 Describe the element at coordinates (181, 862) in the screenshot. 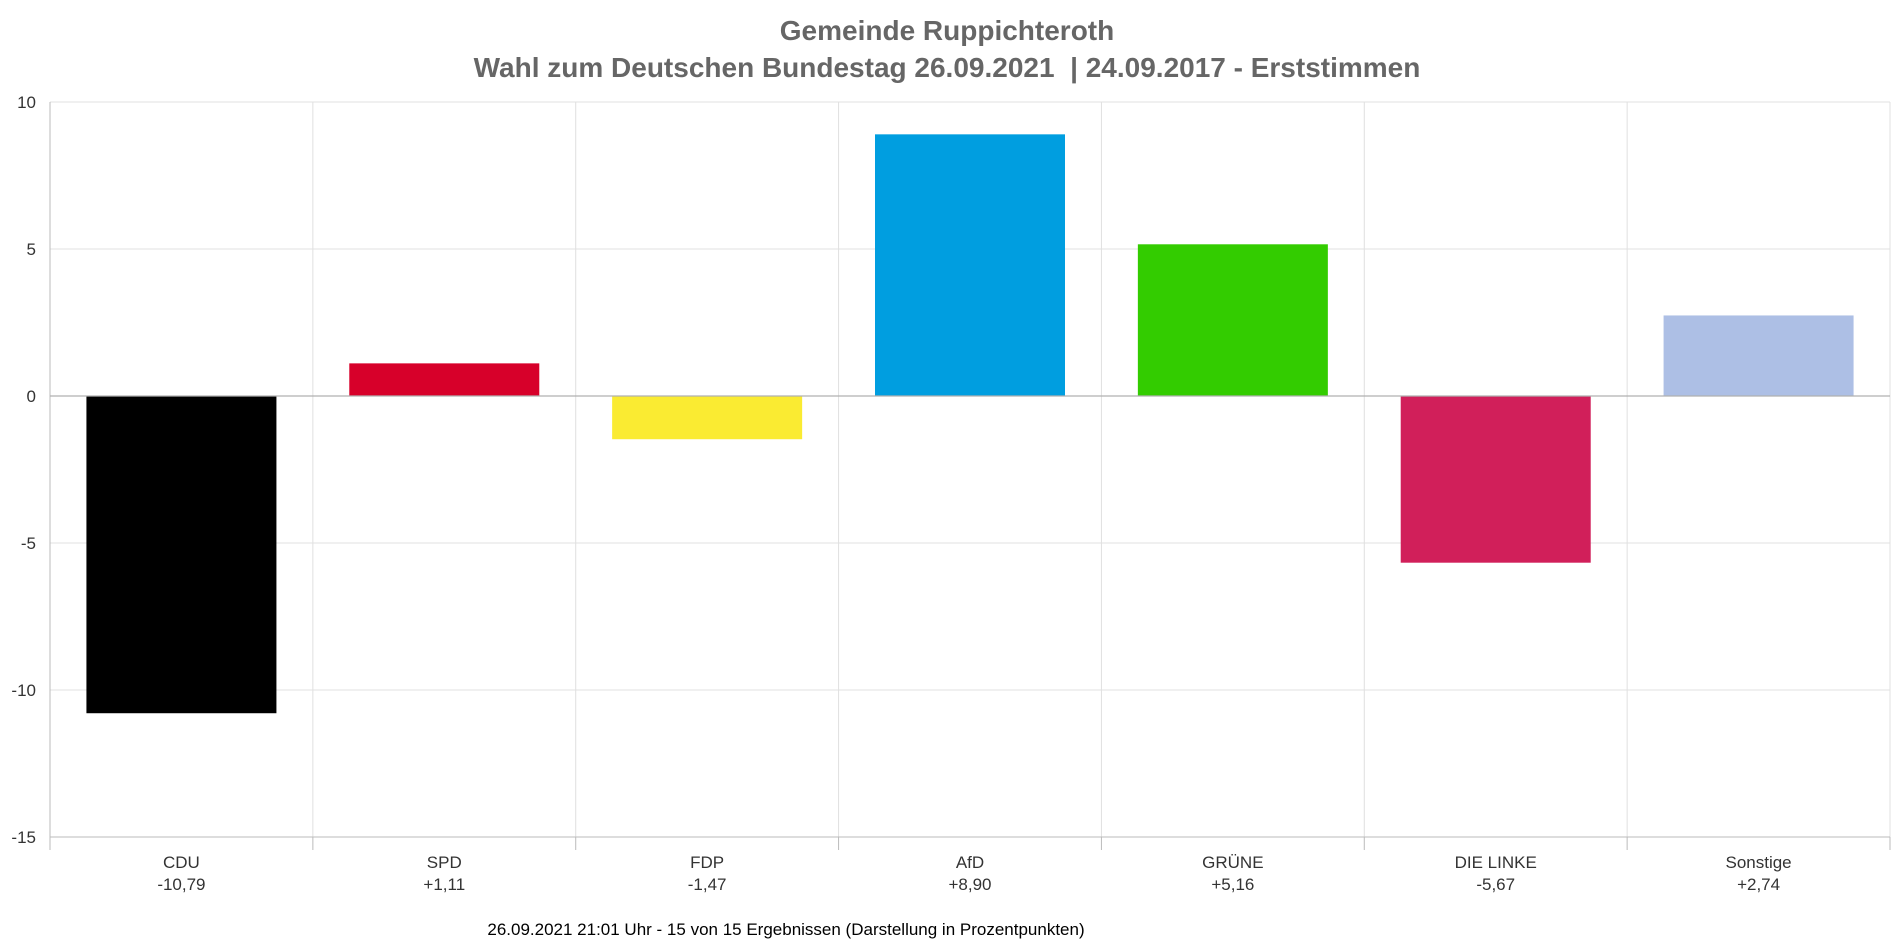

I see `x-category-label: CDU` at that location.